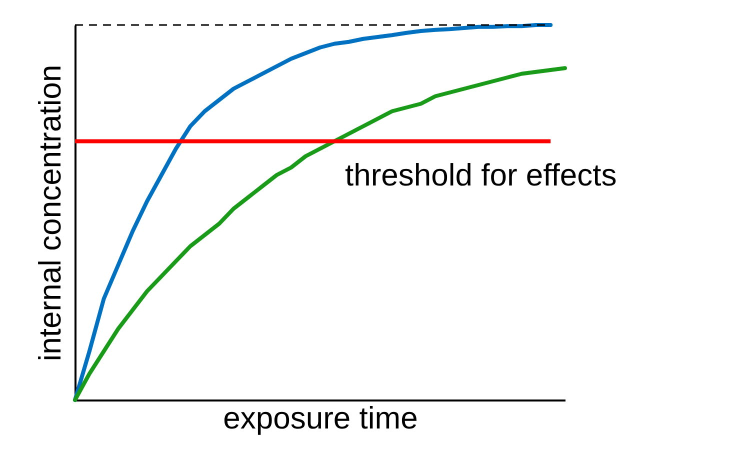 The width and height of the screenshot is (729, 450). What do you see at coordinates (481, 174) in the screenshot?
I see `ref-line-label: threshold for effects` at bounding box center [481, 174].